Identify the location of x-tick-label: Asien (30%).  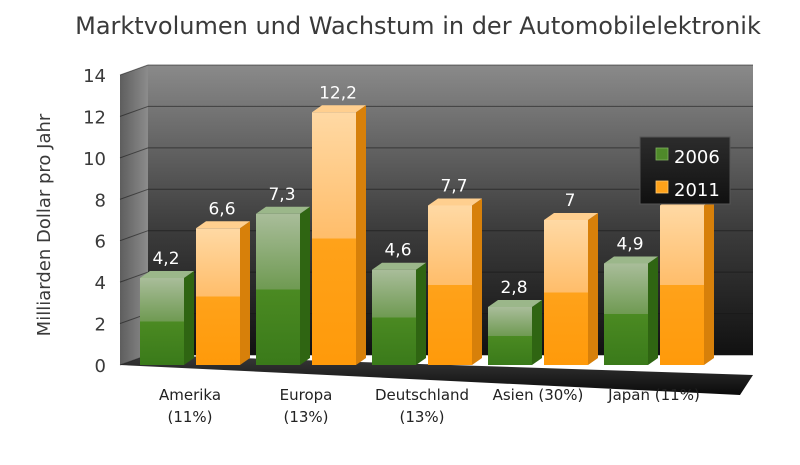
(538, 395).